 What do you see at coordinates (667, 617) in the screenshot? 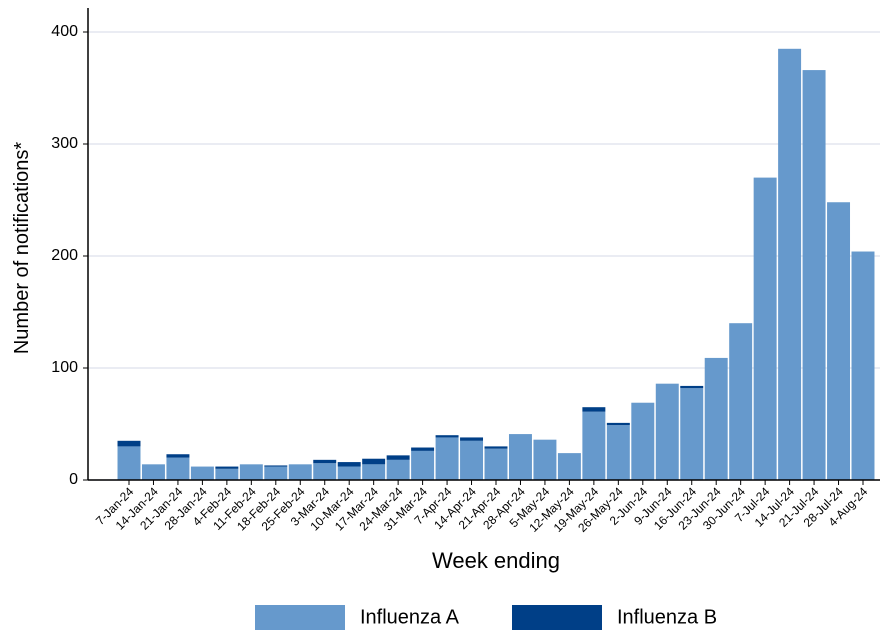
I see `legend-label: Influenza B` at bounding box center [667, 617].